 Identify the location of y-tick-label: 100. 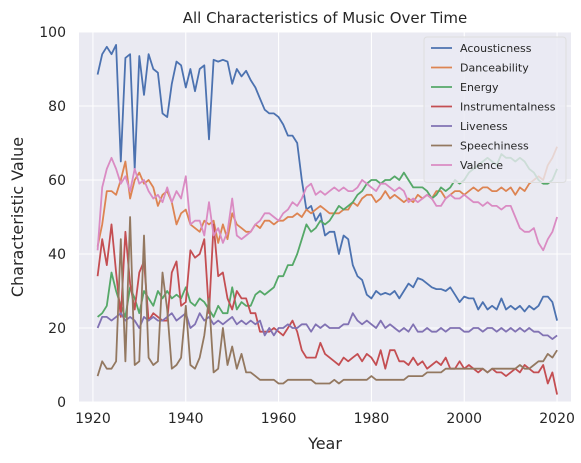
(52, 33).